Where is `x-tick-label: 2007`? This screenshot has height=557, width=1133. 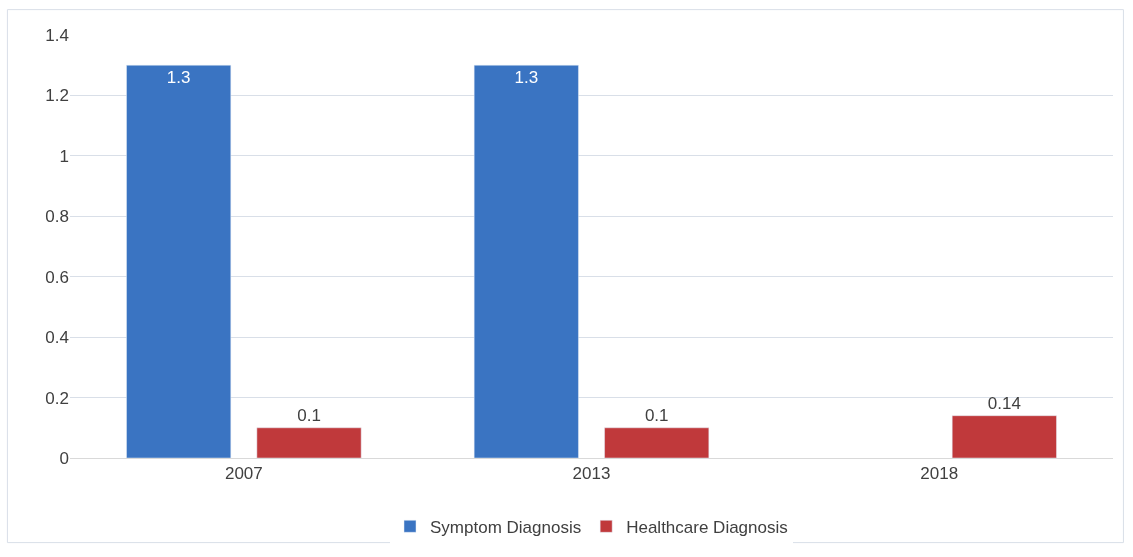 x-tick-label: 2007 is located at coordinates (243, 474).